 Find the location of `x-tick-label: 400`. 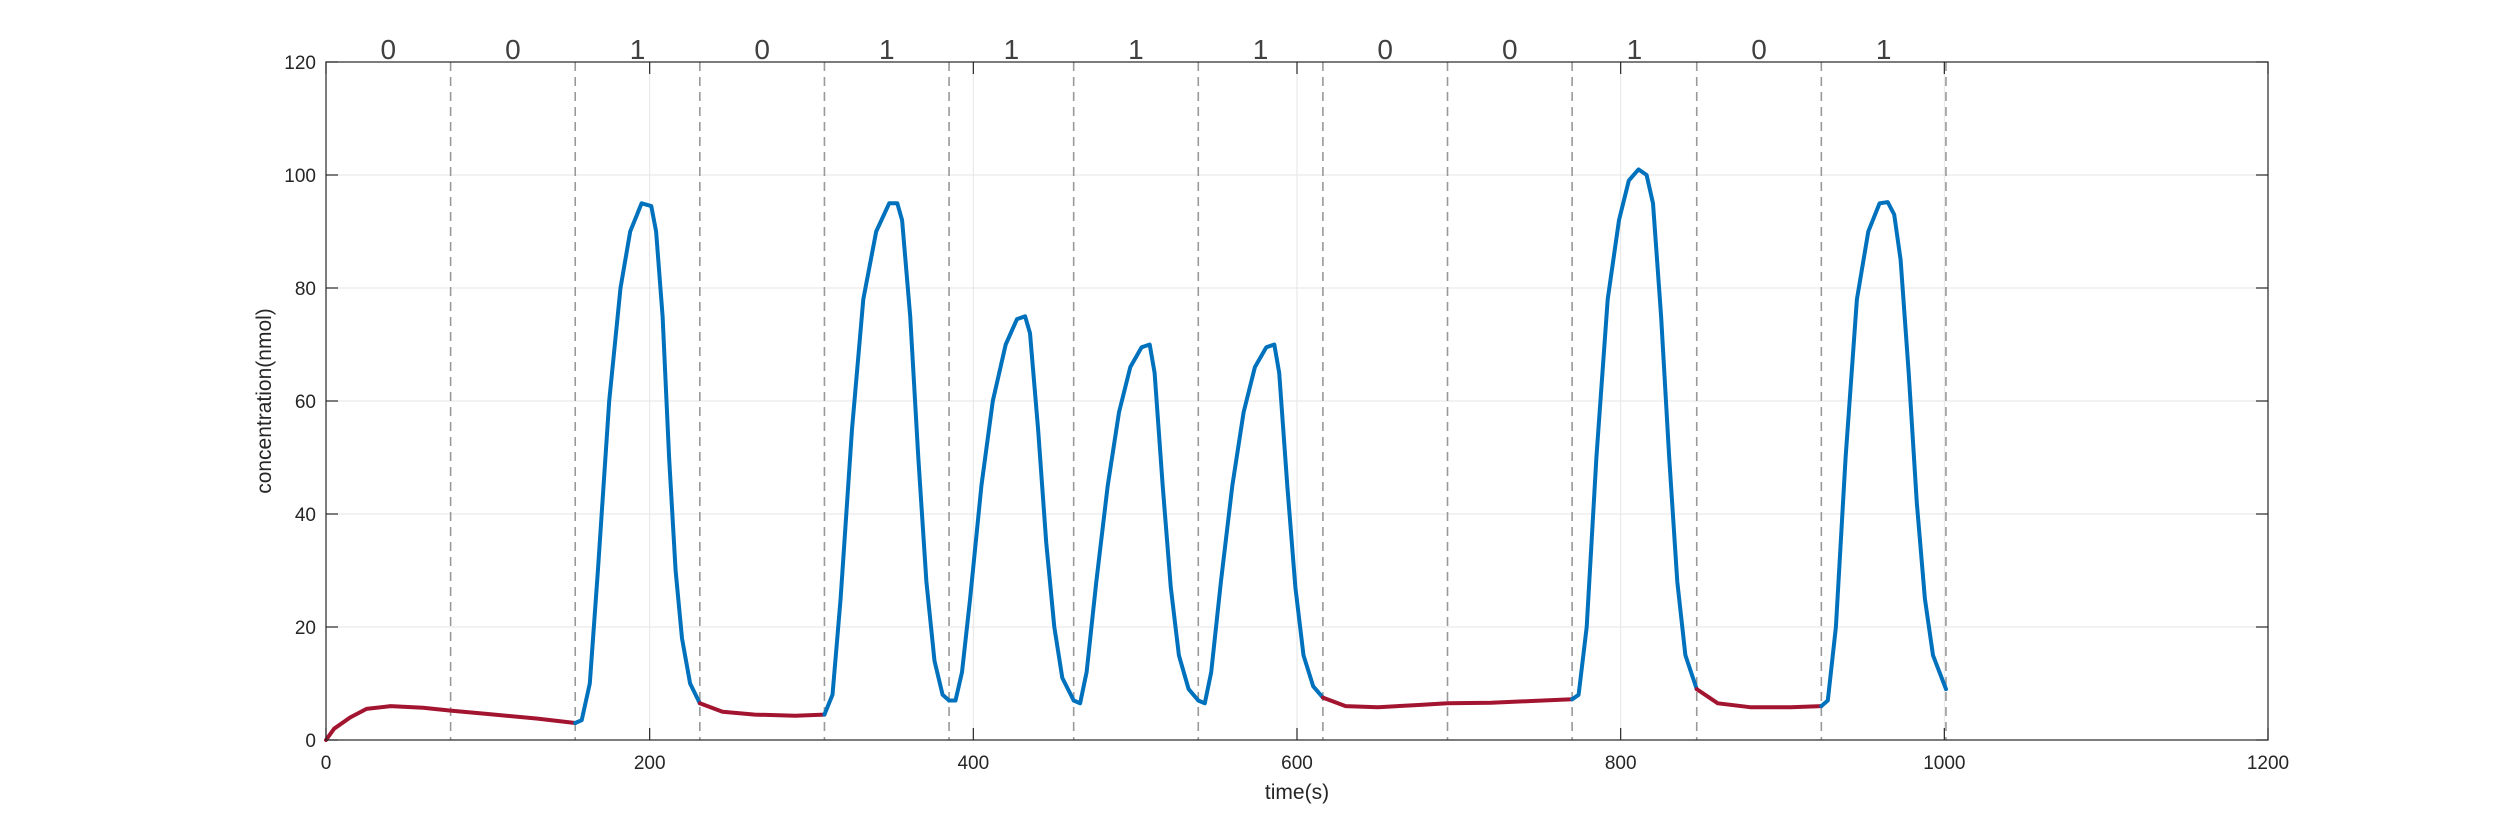

x-tick-label: 400 is located at coordinates (973, 763).